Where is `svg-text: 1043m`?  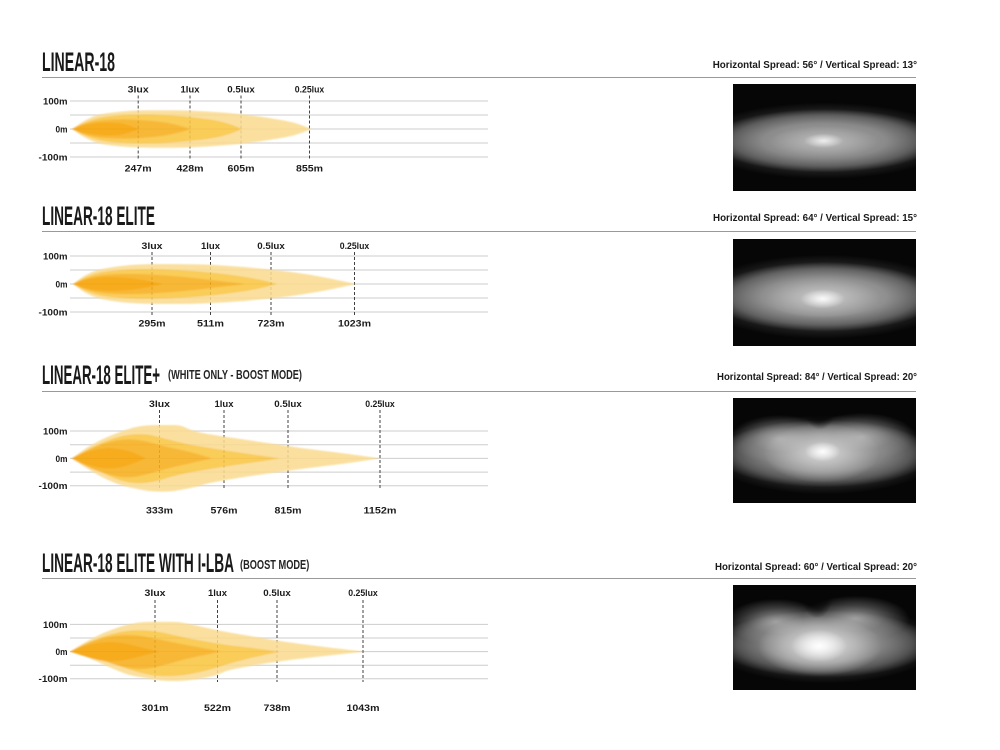 svg-text: 1043m is located at coordinates (363, 708).